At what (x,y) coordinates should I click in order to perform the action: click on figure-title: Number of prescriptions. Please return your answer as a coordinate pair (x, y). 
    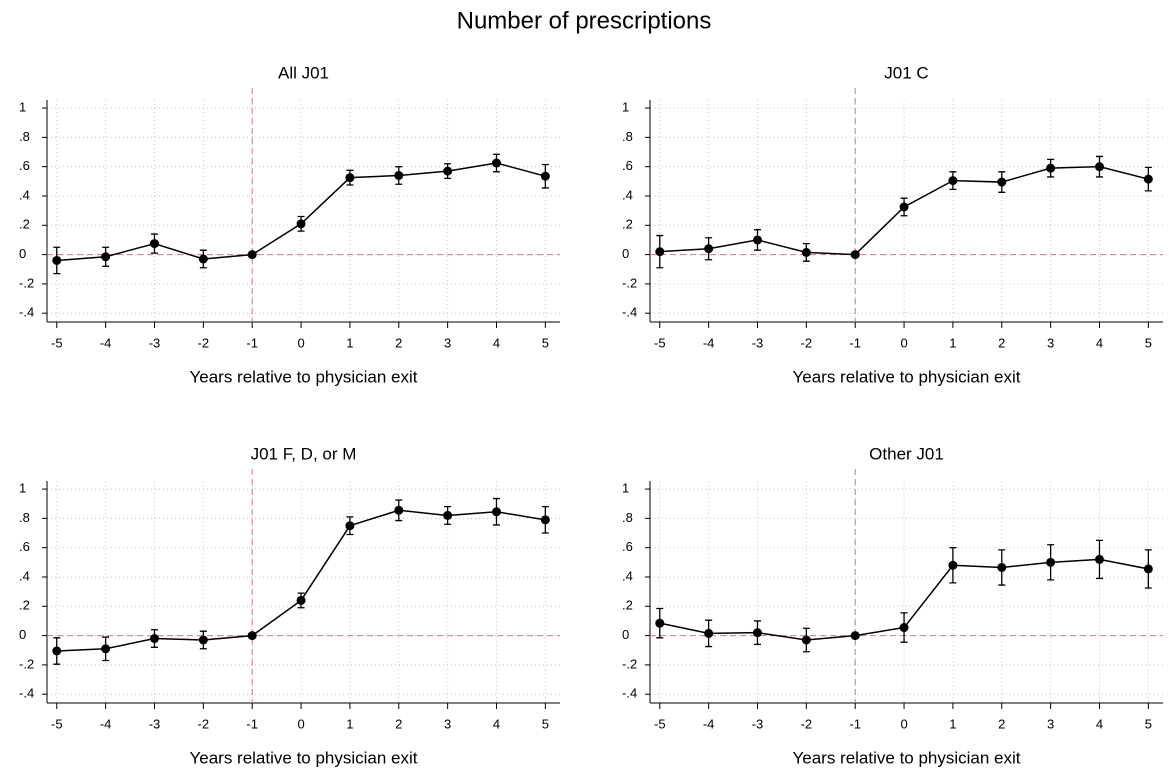
    Looking at the image, I should click on (584, 20).